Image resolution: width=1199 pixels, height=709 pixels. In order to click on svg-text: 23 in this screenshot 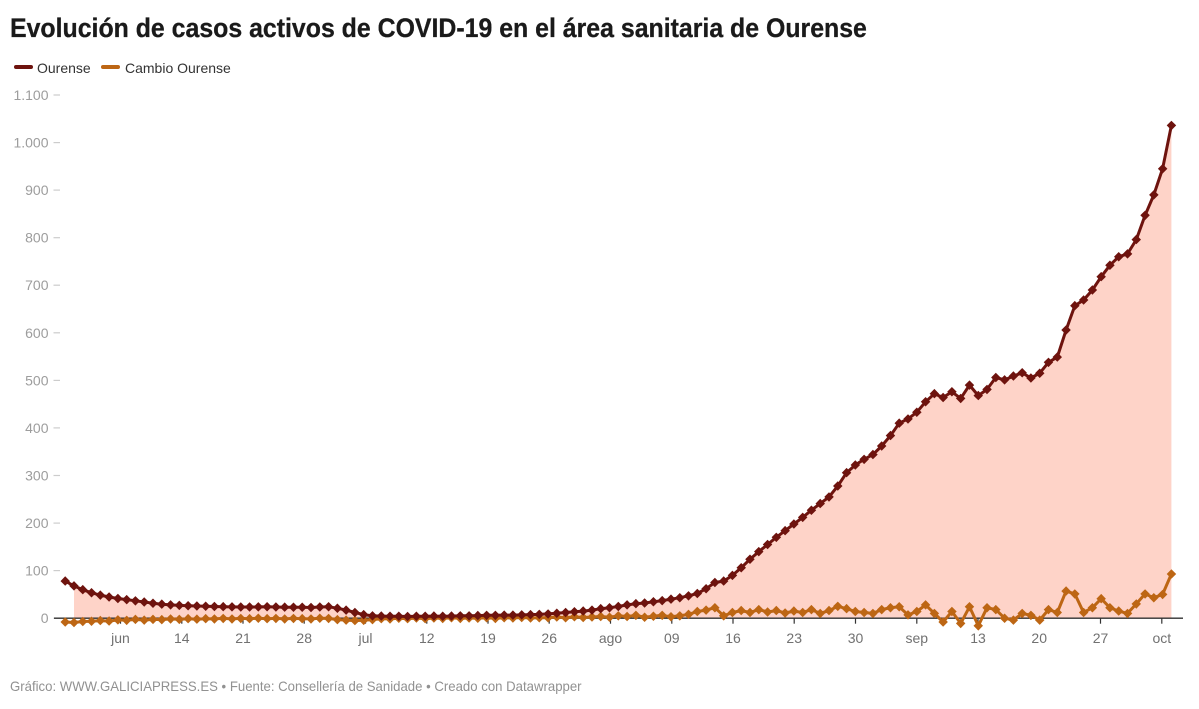, I will do `click(794, 638)`.